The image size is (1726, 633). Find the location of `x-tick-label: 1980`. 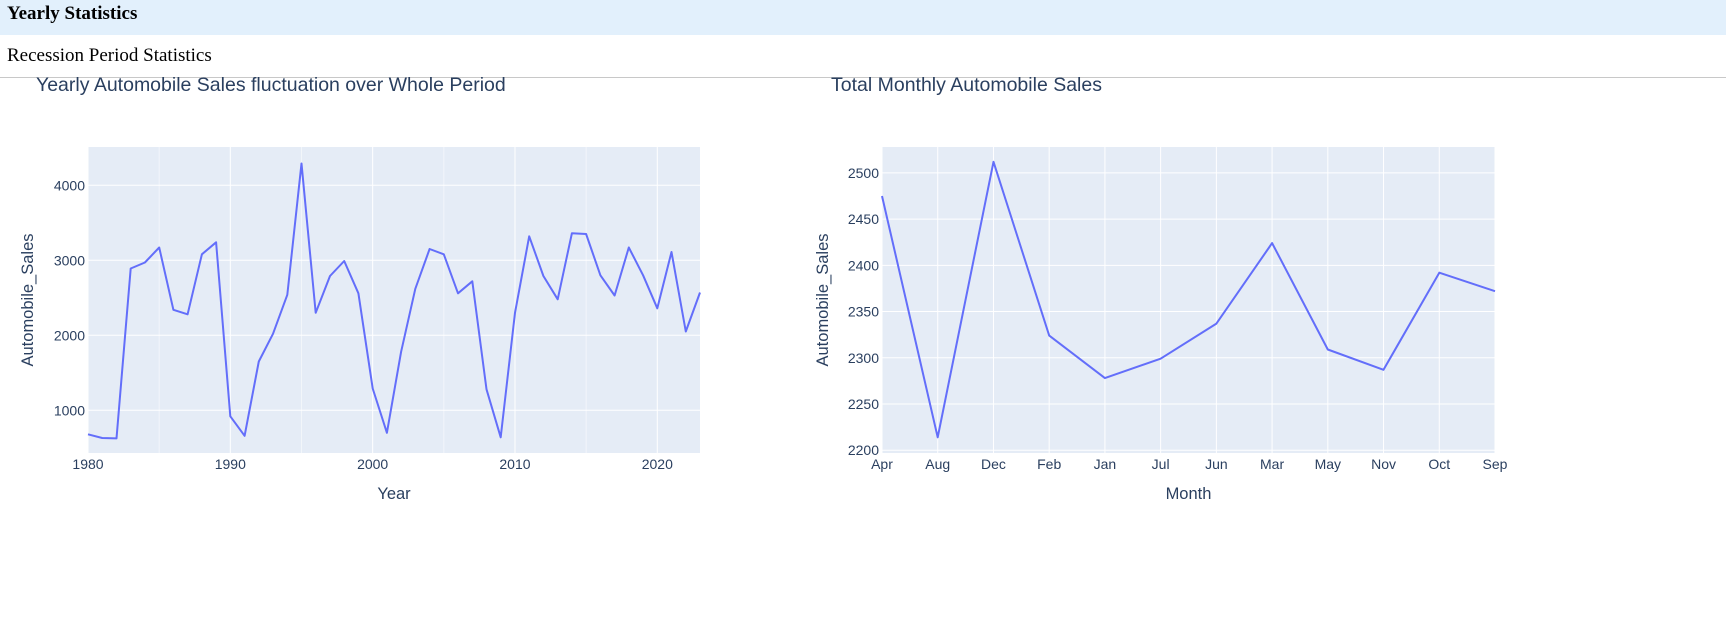

x-tick-label: 1980 is located at coordinates (87, 464).